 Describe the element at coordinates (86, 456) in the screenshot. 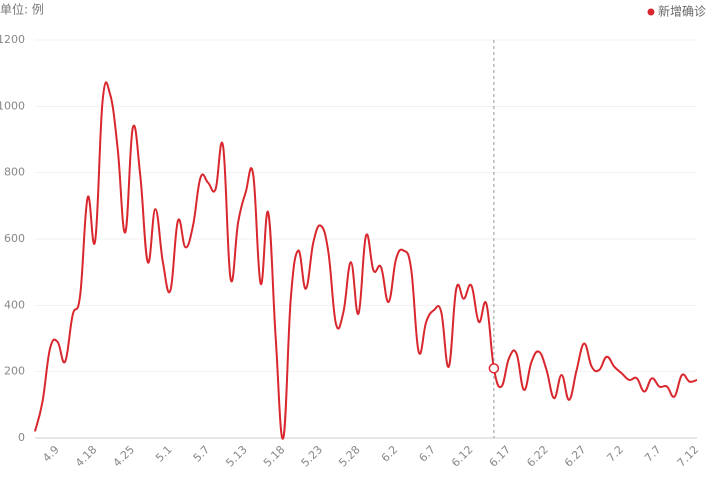

I see `x-tick-label: 4.18` at that location.